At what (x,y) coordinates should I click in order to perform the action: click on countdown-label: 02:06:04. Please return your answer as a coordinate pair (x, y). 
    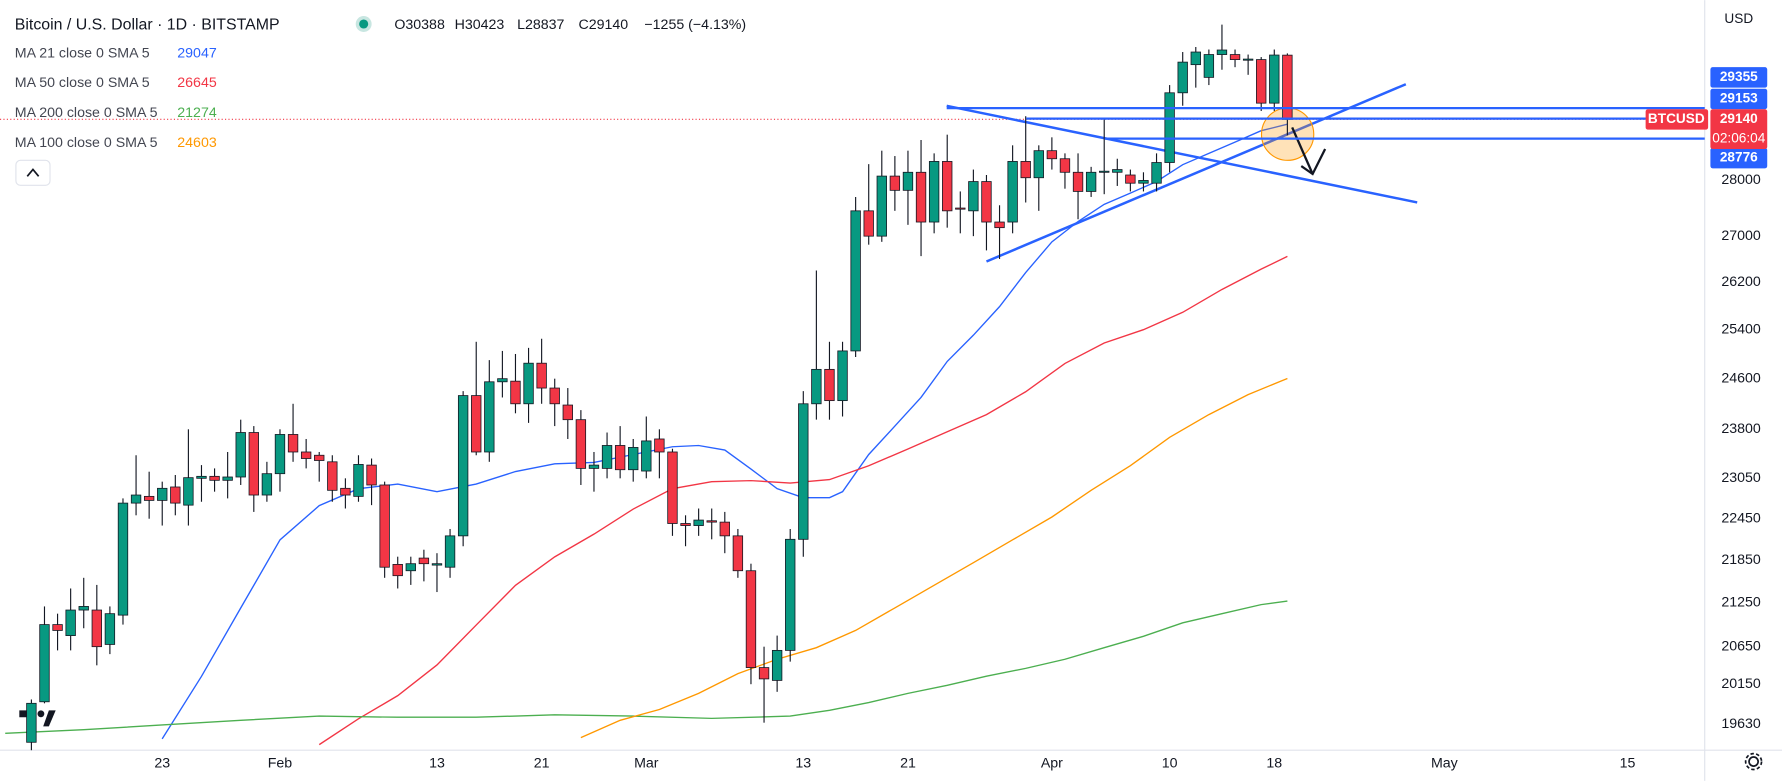
    Looking at the image, I should click on (1738, 137).